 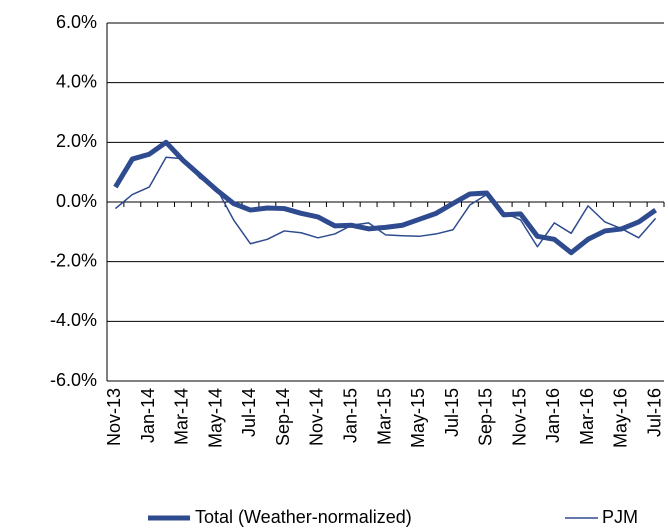 What do you see at coordinates (654, 412) in the screenshot?
I see `x-tick-label: Jul-16` at bounding box center [654, 412].